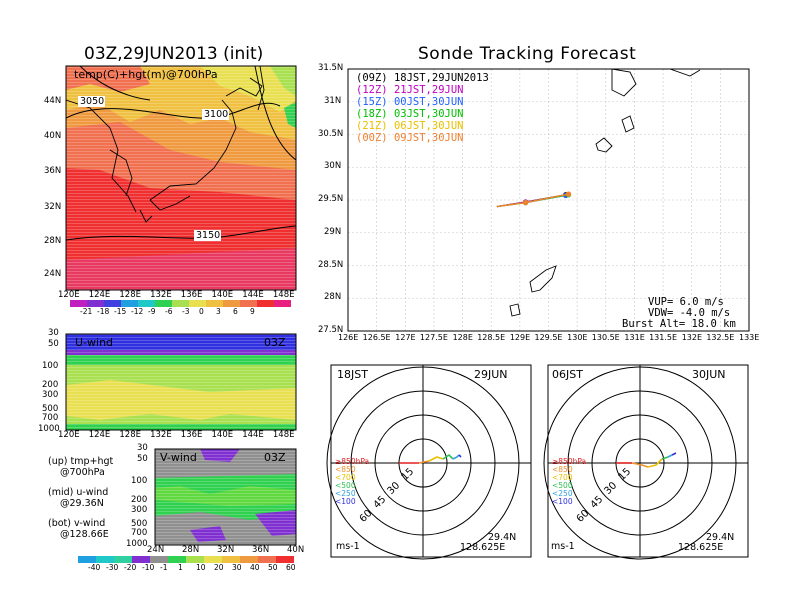 Image resolution: width=792 pixels, height=612 pixels. Describe the element at coordinates (372, 138) in the screenshot. I see `legend-code-00z: (00Z)` at that location.